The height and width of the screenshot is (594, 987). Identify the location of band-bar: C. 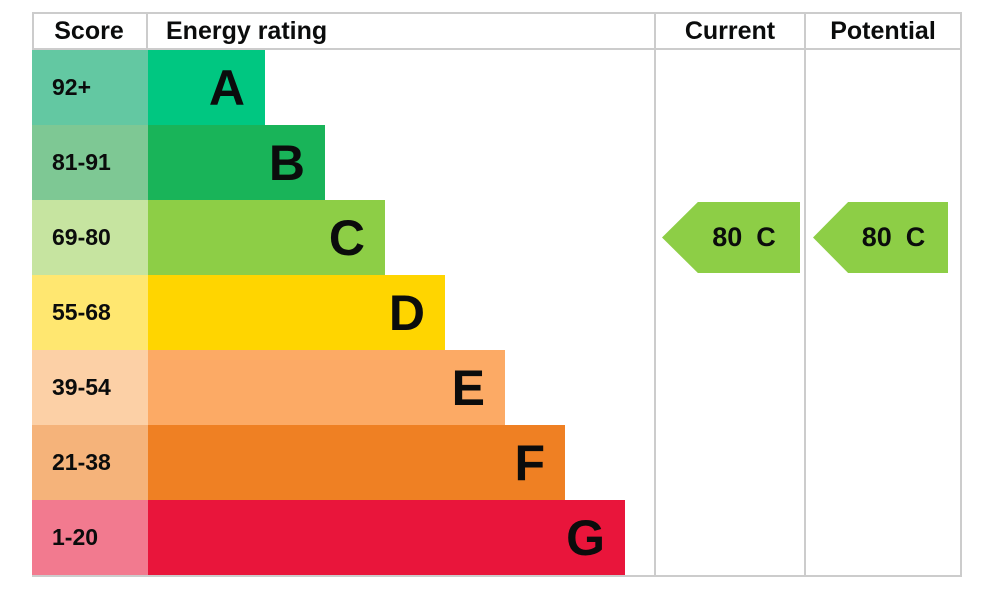
(266, 237).